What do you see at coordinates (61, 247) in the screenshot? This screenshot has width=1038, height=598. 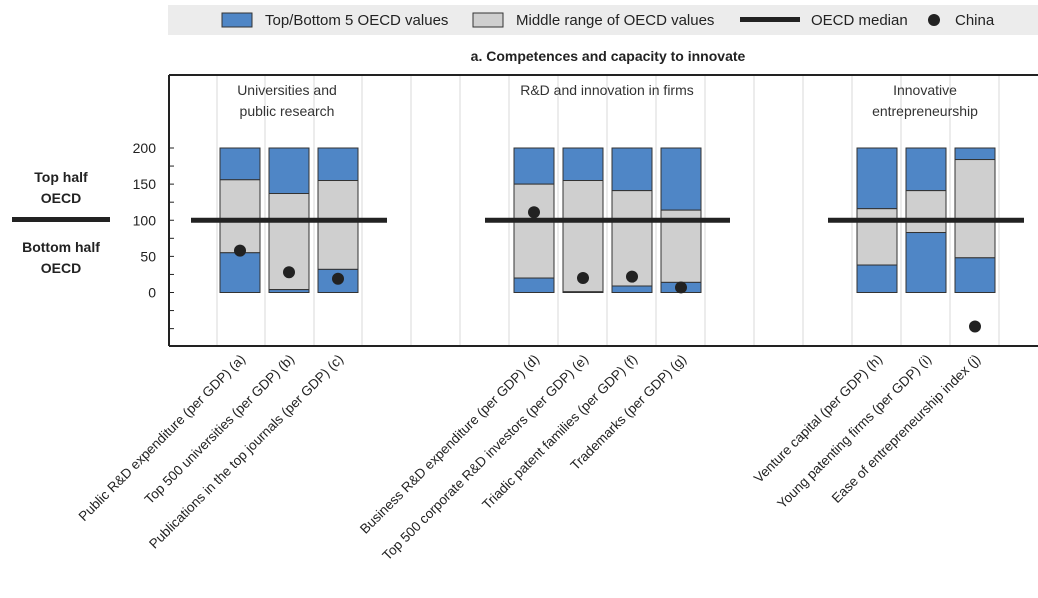 I see `side-label-bottom-half: Bottom half` at bounding box center [61, 247].